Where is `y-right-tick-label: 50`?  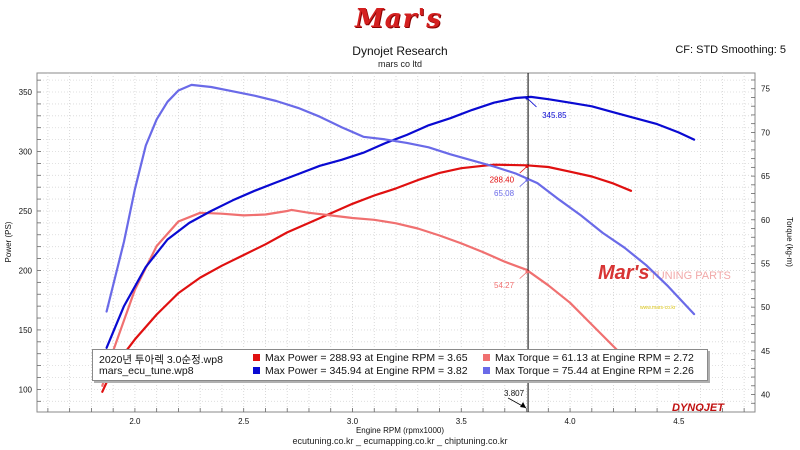 y-right-tick-label: 50 is located at coordinates (765, 307).